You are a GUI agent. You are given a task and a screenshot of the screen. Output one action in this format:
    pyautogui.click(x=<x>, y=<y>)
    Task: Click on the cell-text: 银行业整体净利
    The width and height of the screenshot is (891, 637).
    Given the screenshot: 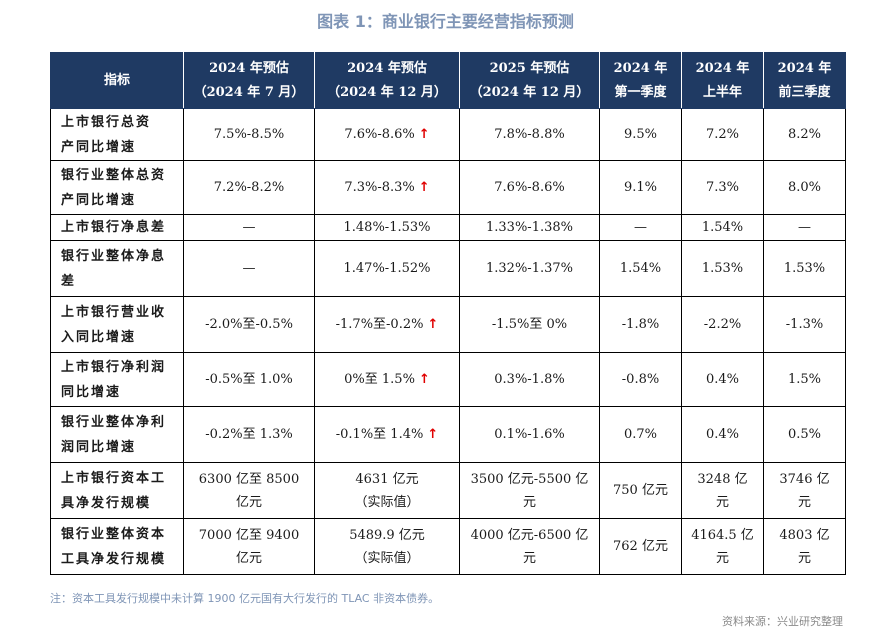 What is the action you would take?
    pyautogui.click(x=114, y=422)
    